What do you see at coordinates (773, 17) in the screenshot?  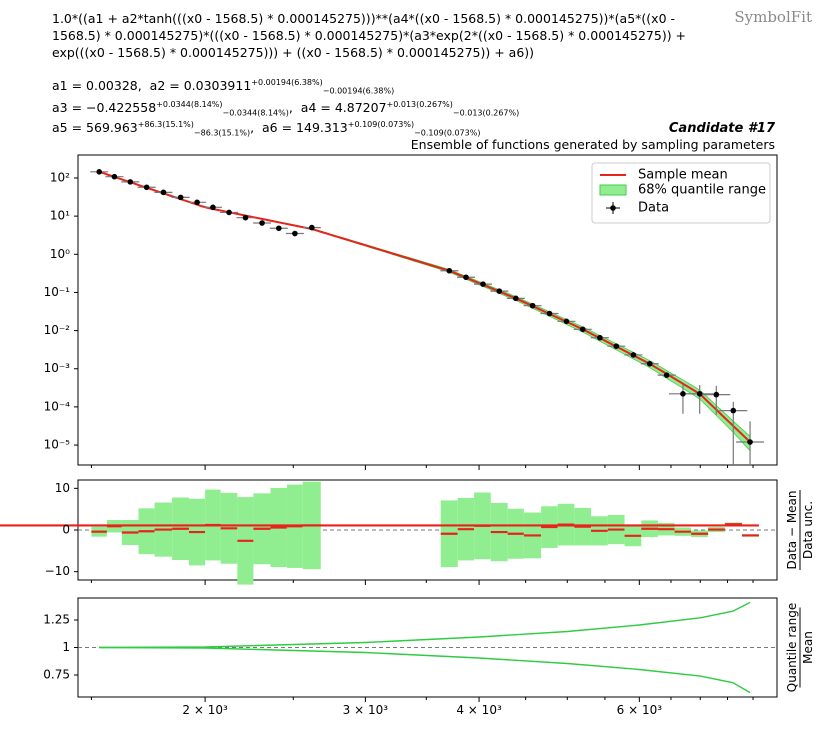 I see `symbolfit-watermark: SymbolFit` at bounding box center [773, 17].